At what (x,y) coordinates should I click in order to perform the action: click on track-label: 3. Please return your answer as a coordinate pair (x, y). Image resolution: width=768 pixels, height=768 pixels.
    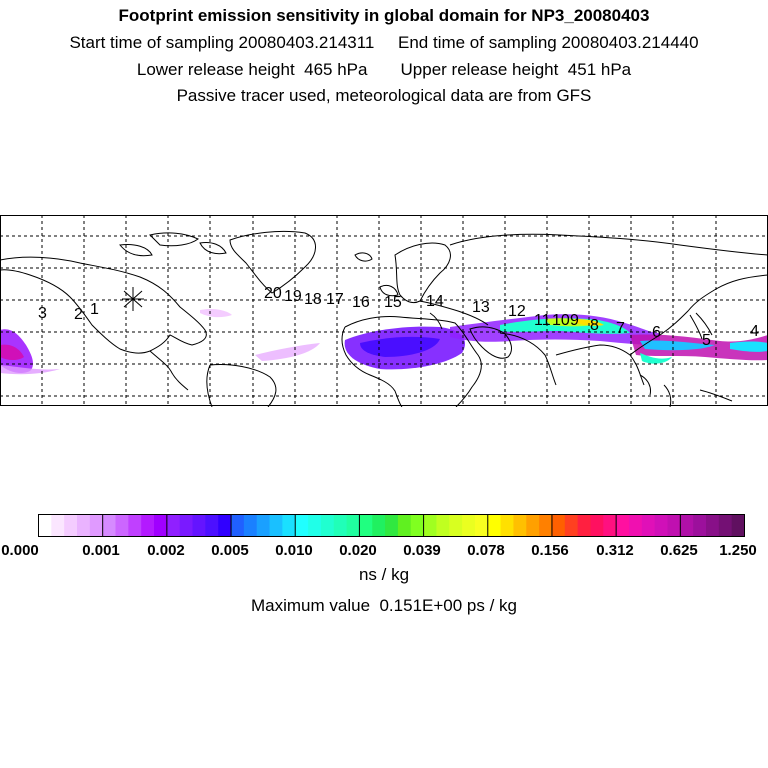
    Looking at the image, I should click on (42, 313).